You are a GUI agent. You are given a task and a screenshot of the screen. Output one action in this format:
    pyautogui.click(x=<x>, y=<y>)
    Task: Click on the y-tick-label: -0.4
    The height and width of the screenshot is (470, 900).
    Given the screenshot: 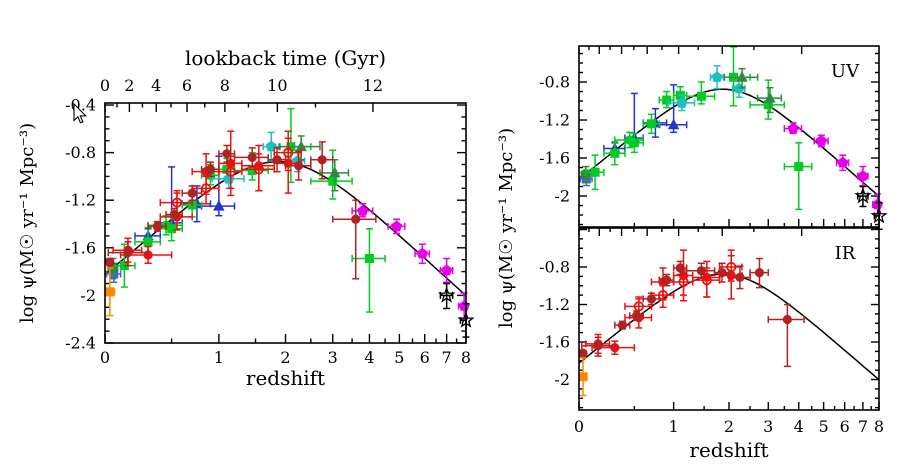 What is the action you would take?
    pyautogui.click(x=80, y=105)
    